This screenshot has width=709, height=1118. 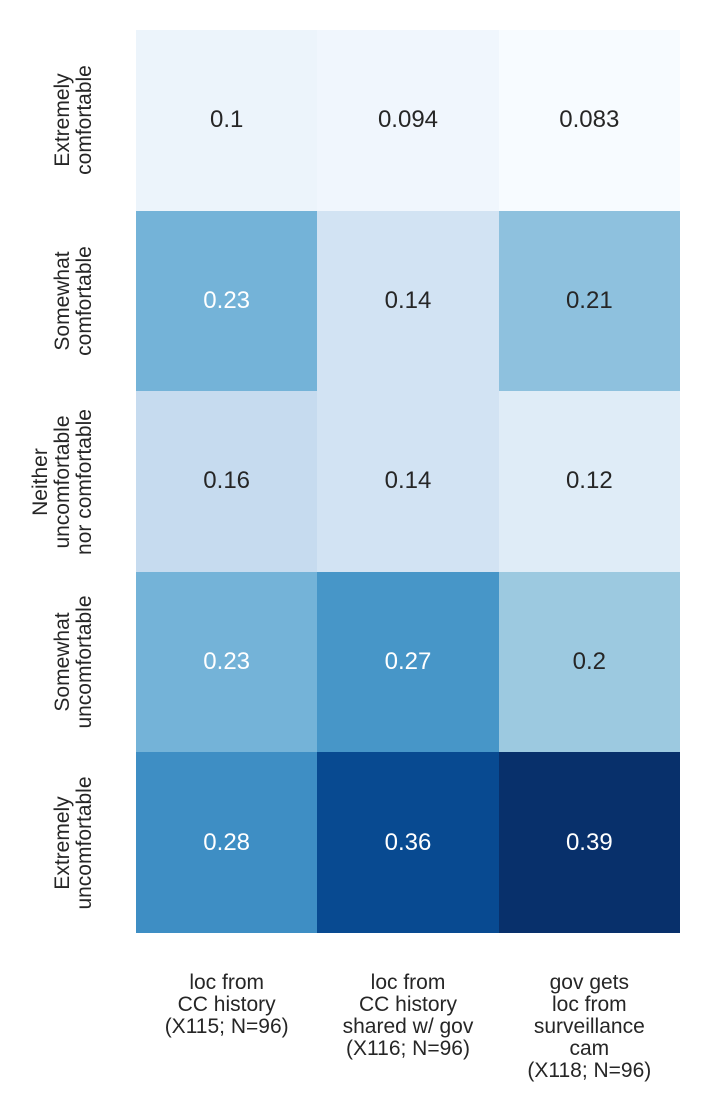 I want to click on heatmap-cell: 0.083, so click(x=589, y=120).